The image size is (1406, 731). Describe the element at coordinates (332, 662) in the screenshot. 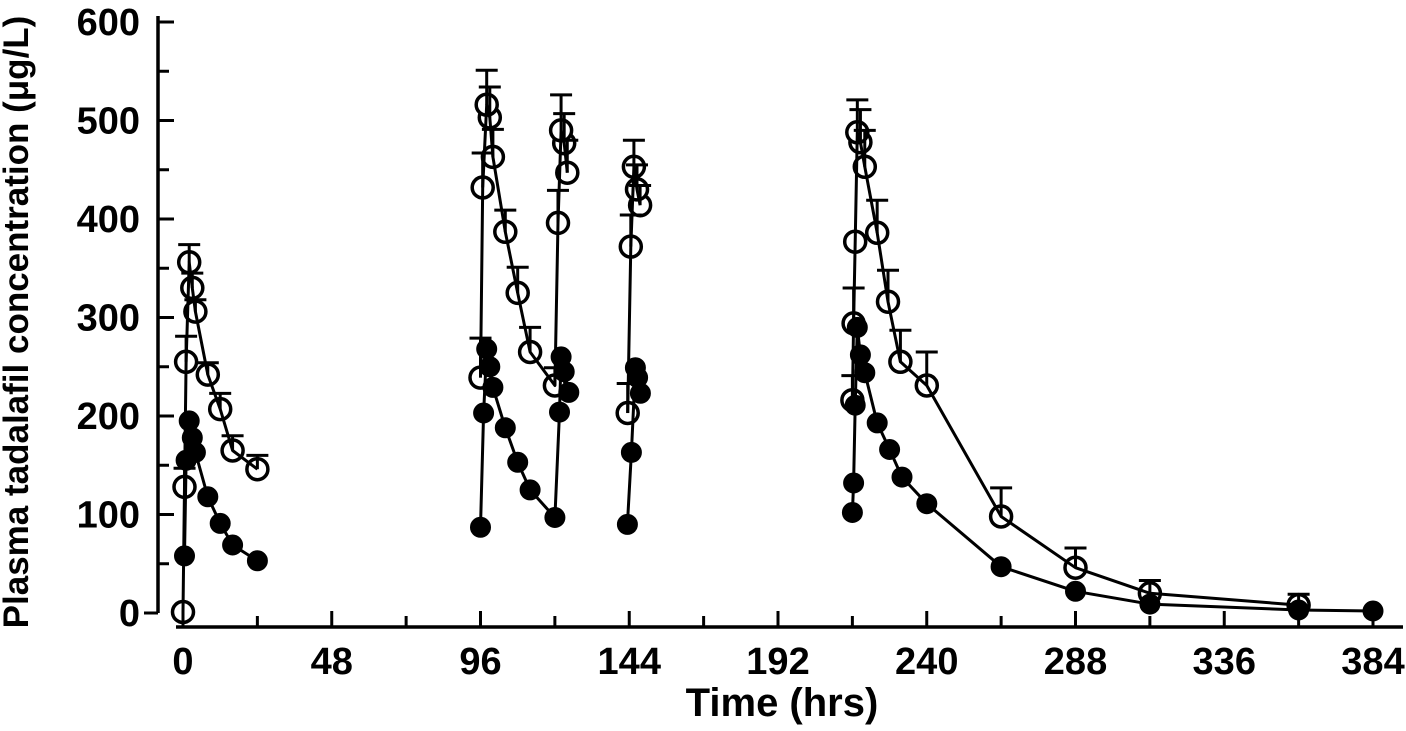

I see `x-tick-label: 48` at that location.